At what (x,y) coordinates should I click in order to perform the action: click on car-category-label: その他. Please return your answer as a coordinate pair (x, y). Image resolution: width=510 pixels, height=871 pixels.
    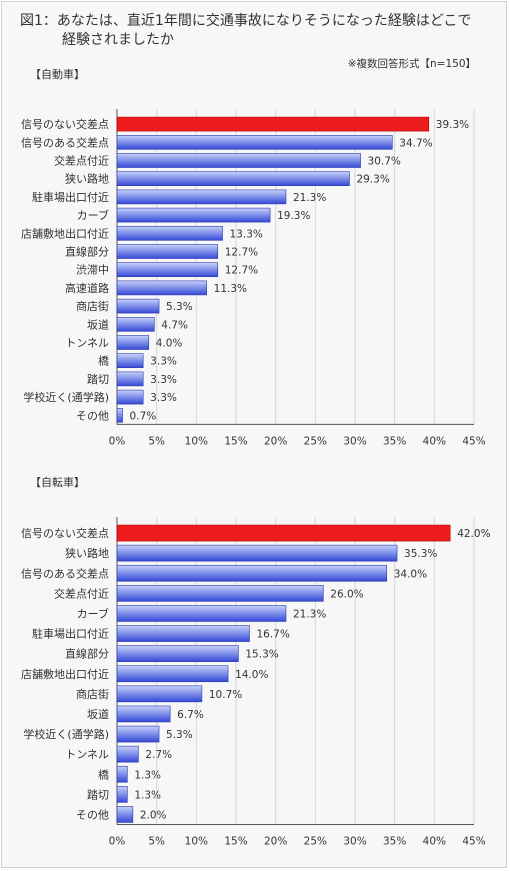
    Looking at the image, I should click on (92, 415).